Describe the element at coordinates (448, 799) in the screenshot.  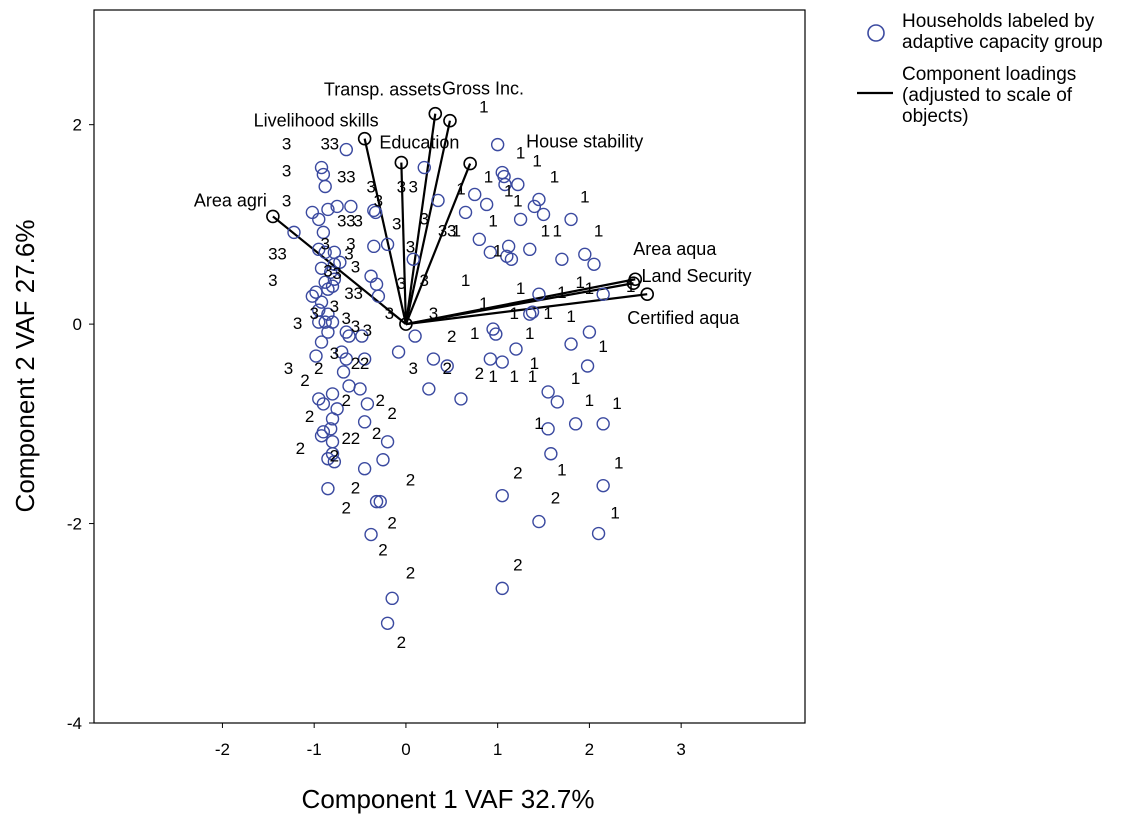
I see `x-axis-title: Component 1 VAF 32.7%` at that location.